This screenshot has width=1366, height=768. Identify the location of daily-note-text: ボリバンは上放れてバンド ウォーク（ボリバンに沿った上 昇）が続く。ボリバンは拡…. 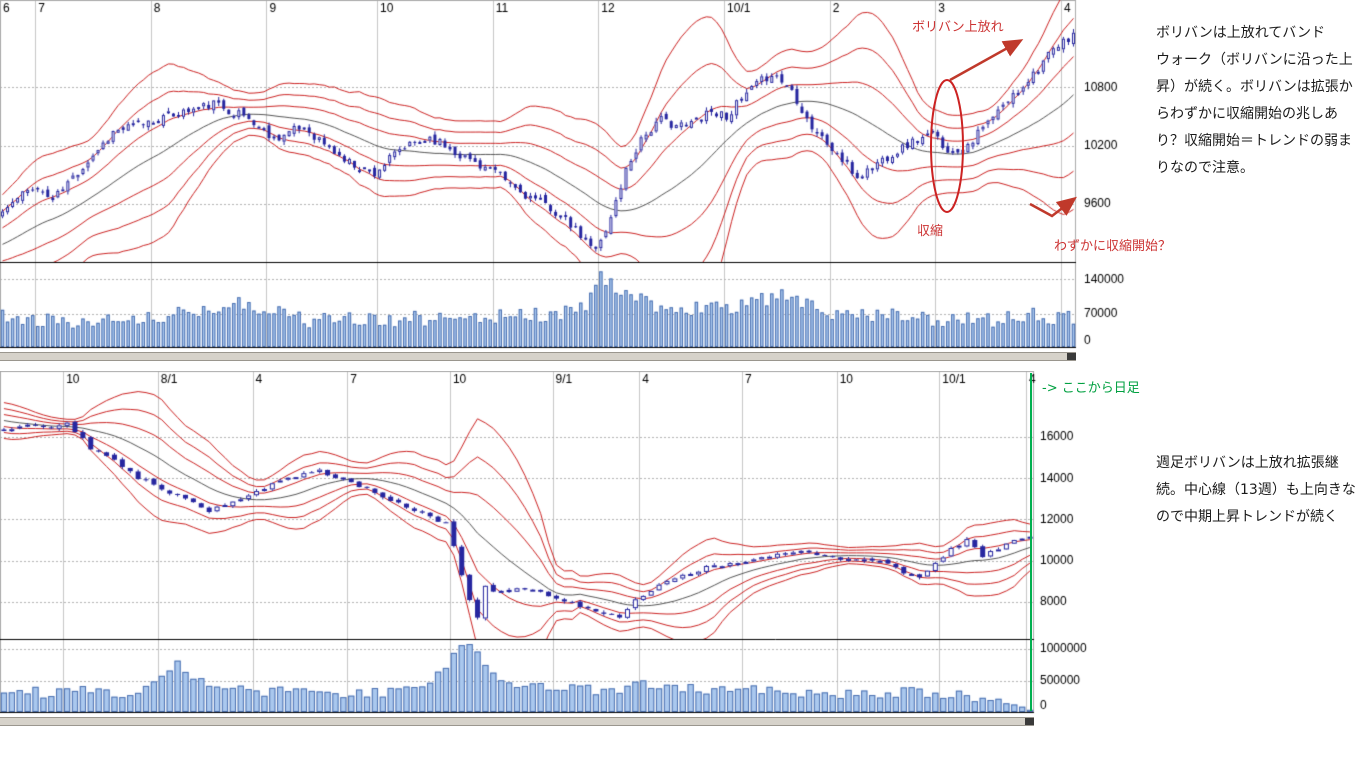
(1254, 100).